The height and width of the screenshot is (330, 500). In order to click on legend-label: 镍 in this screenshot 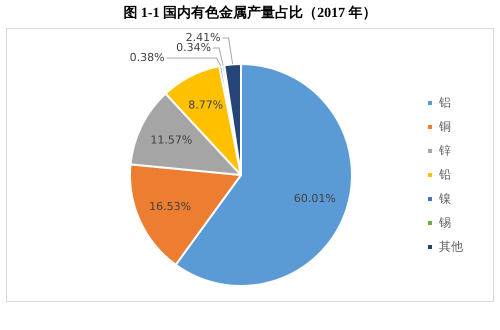, I will do `click(444, 198)`.